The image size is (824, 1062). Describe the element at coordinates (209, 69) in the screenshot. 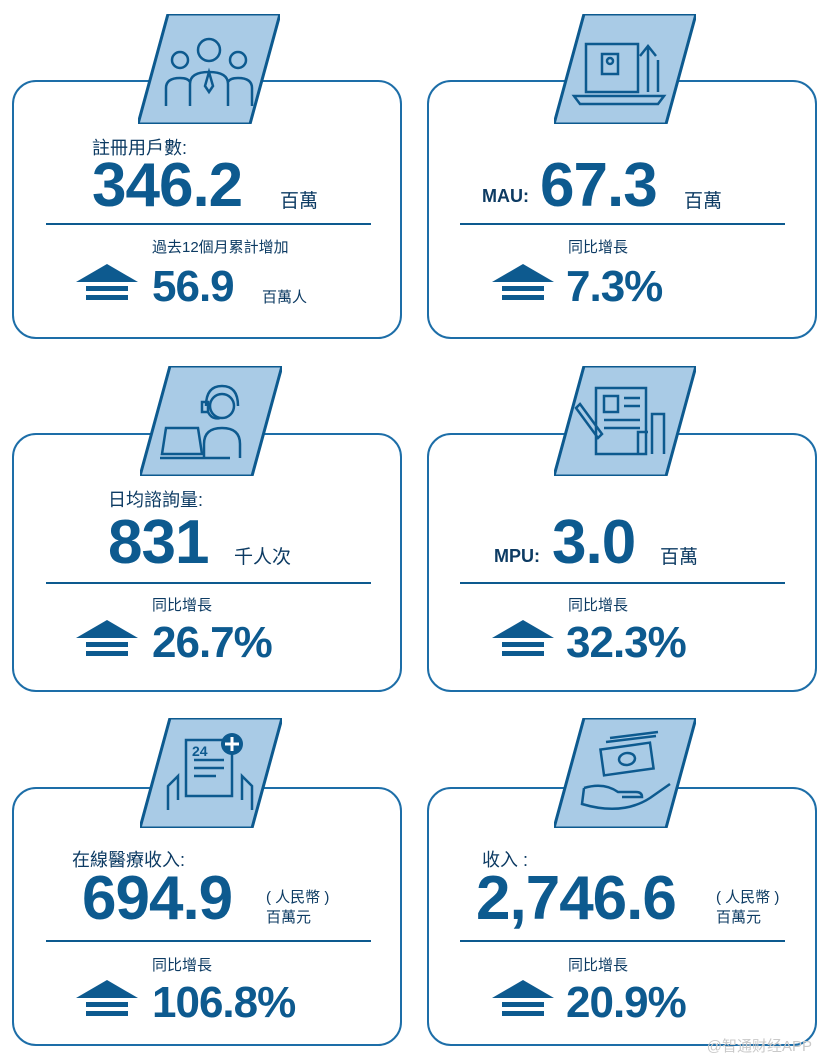

I see `users-group-icon` at that location.